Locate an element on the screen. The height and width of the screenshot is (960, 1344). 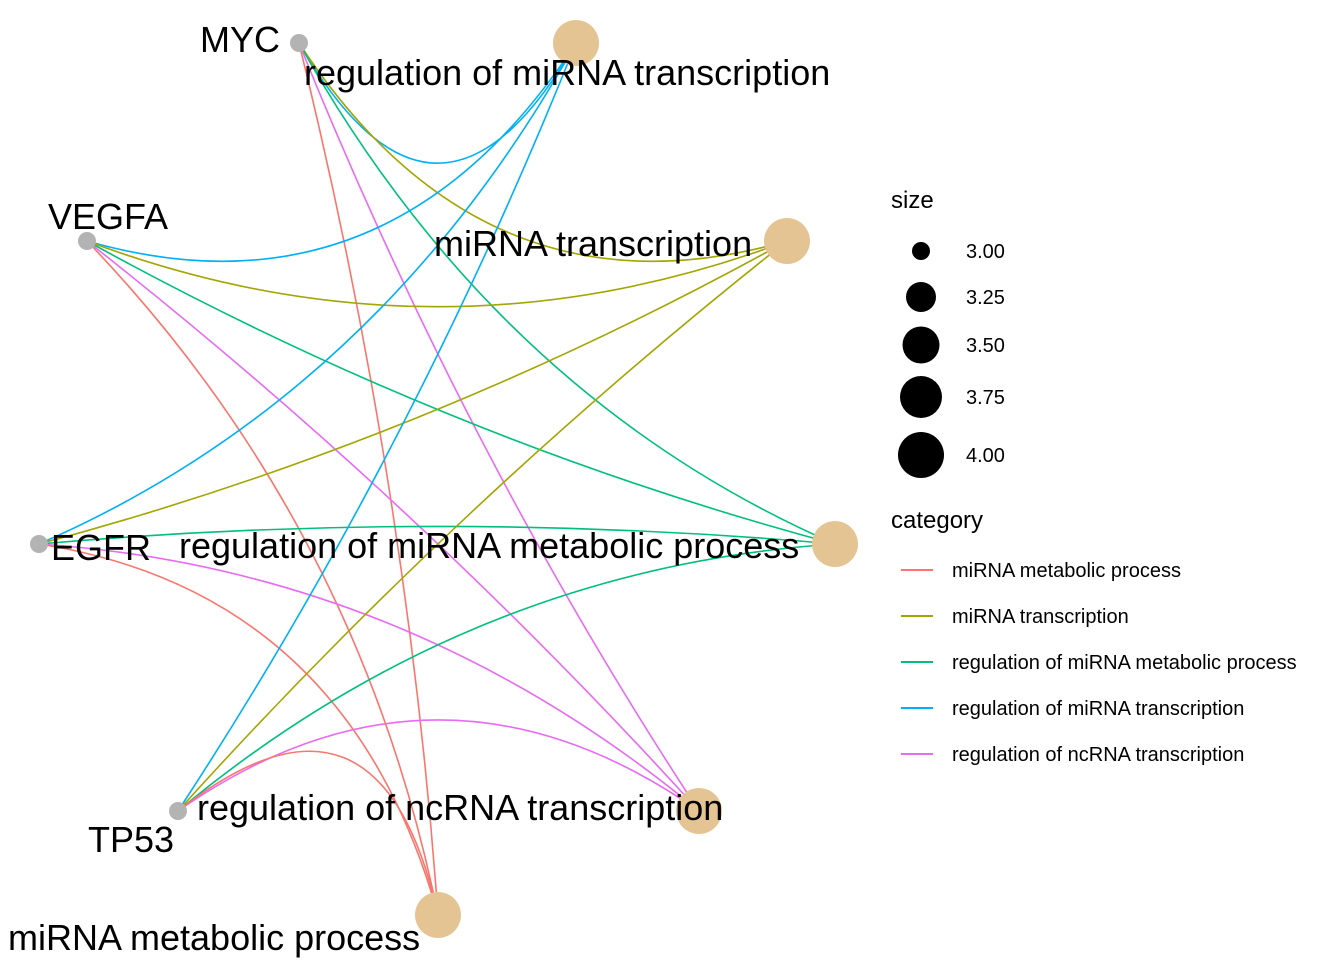
category-legend-label-mirna-metabolic-process: miRNA metabolic process is located at coordinates (1066, 571).